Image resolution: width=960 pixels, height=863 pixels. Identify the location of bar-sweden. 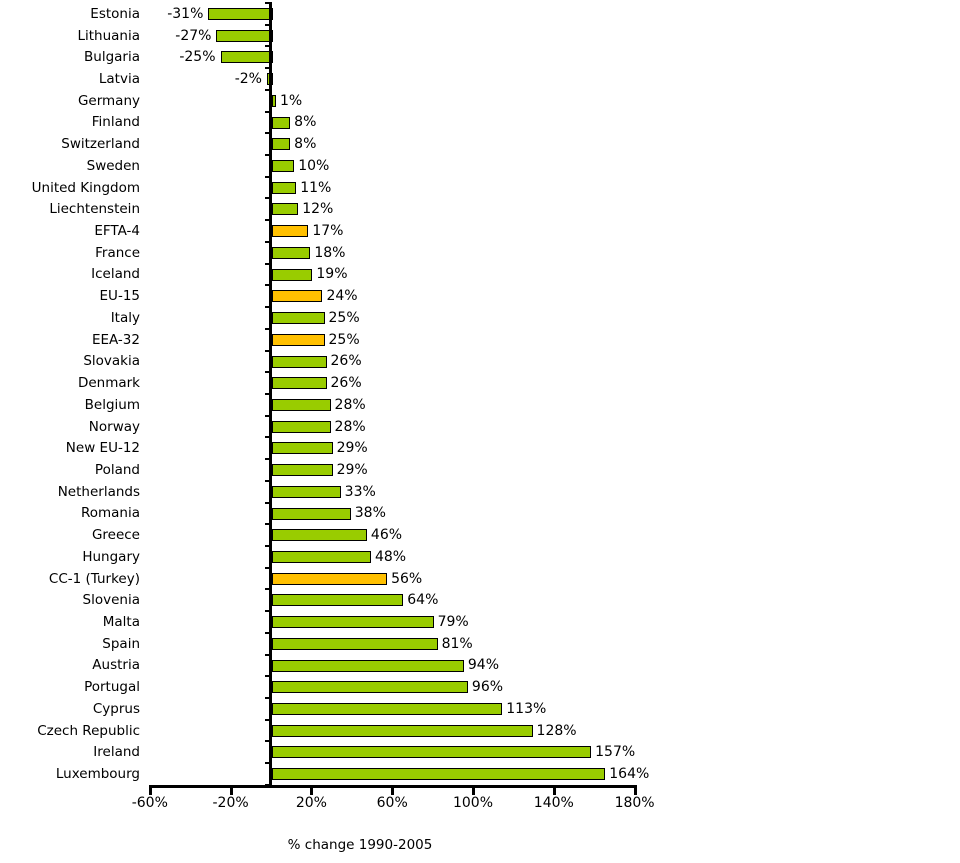
(283, 166).